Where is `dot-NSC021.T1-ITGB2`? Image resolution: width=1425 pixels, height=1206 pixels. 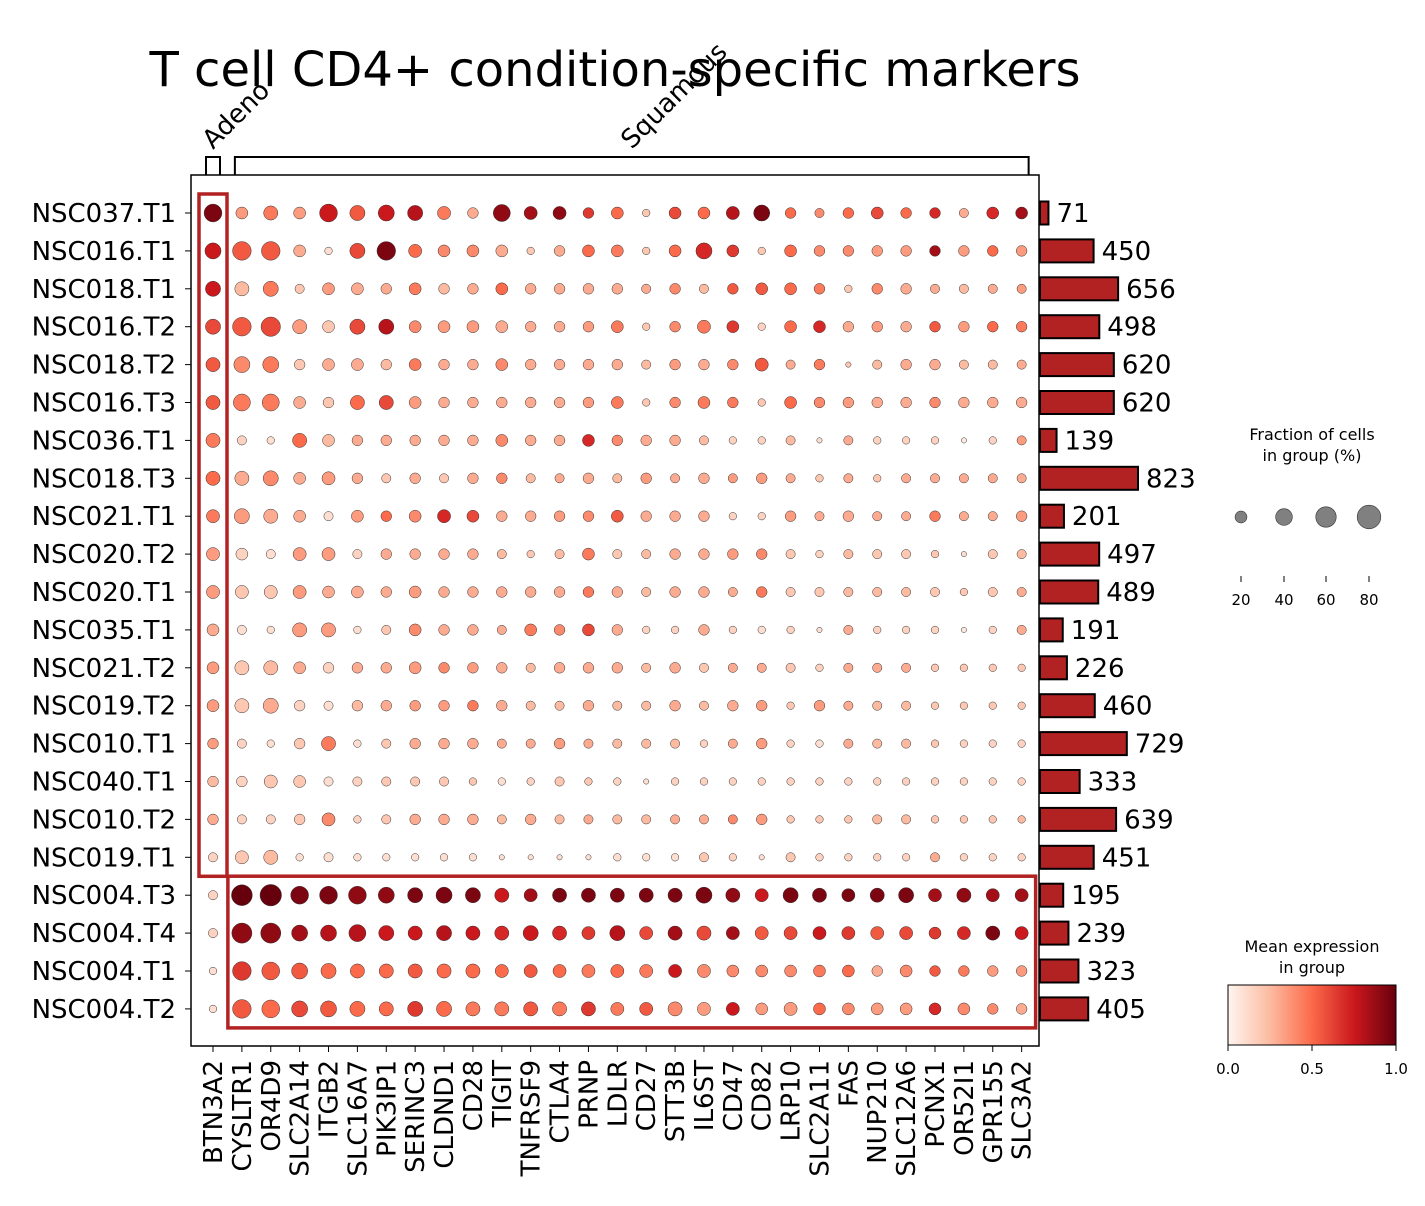 dot-NSC021.T1-ITGB2 is located at coordinates (328, 516).